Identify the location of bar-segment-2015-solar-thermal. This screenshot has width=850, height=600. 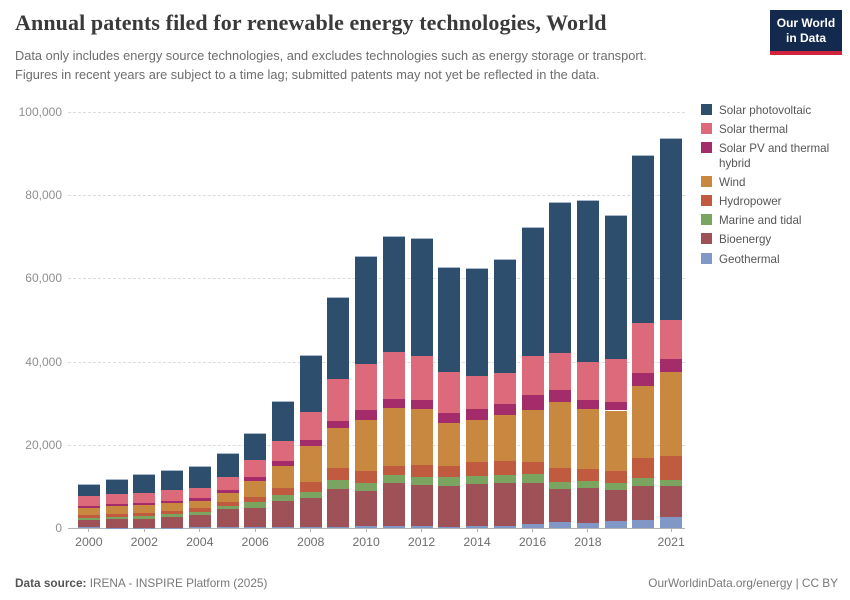
(504, 388).